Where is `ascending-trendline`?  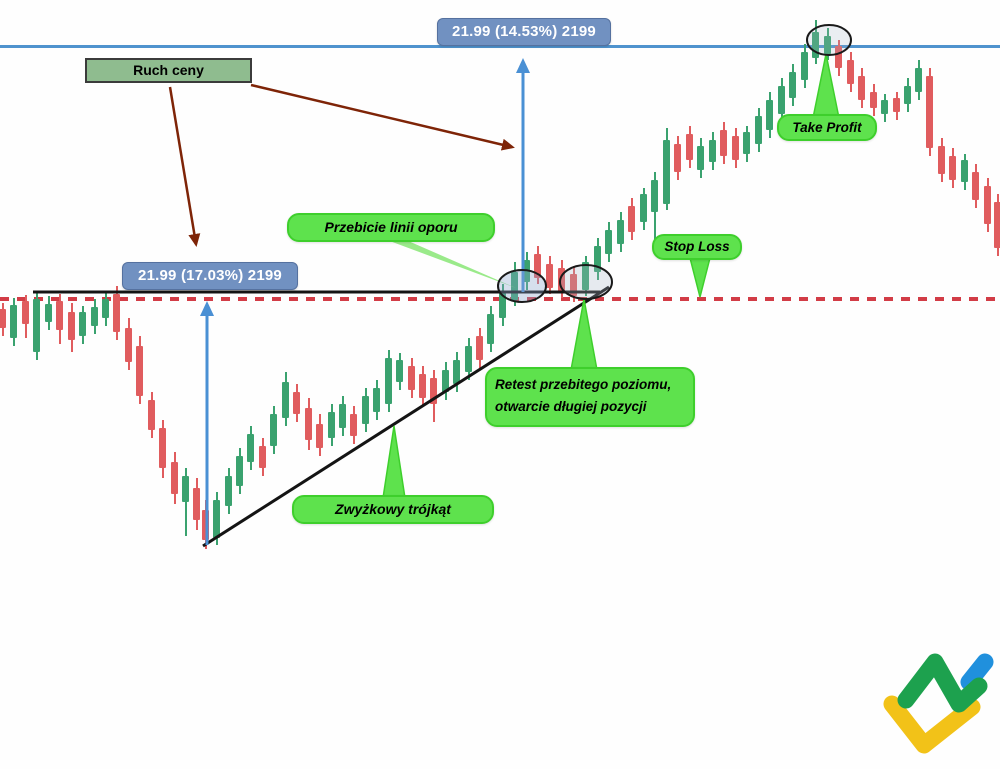
ascending-trendline is located at coordinates (406, 416).